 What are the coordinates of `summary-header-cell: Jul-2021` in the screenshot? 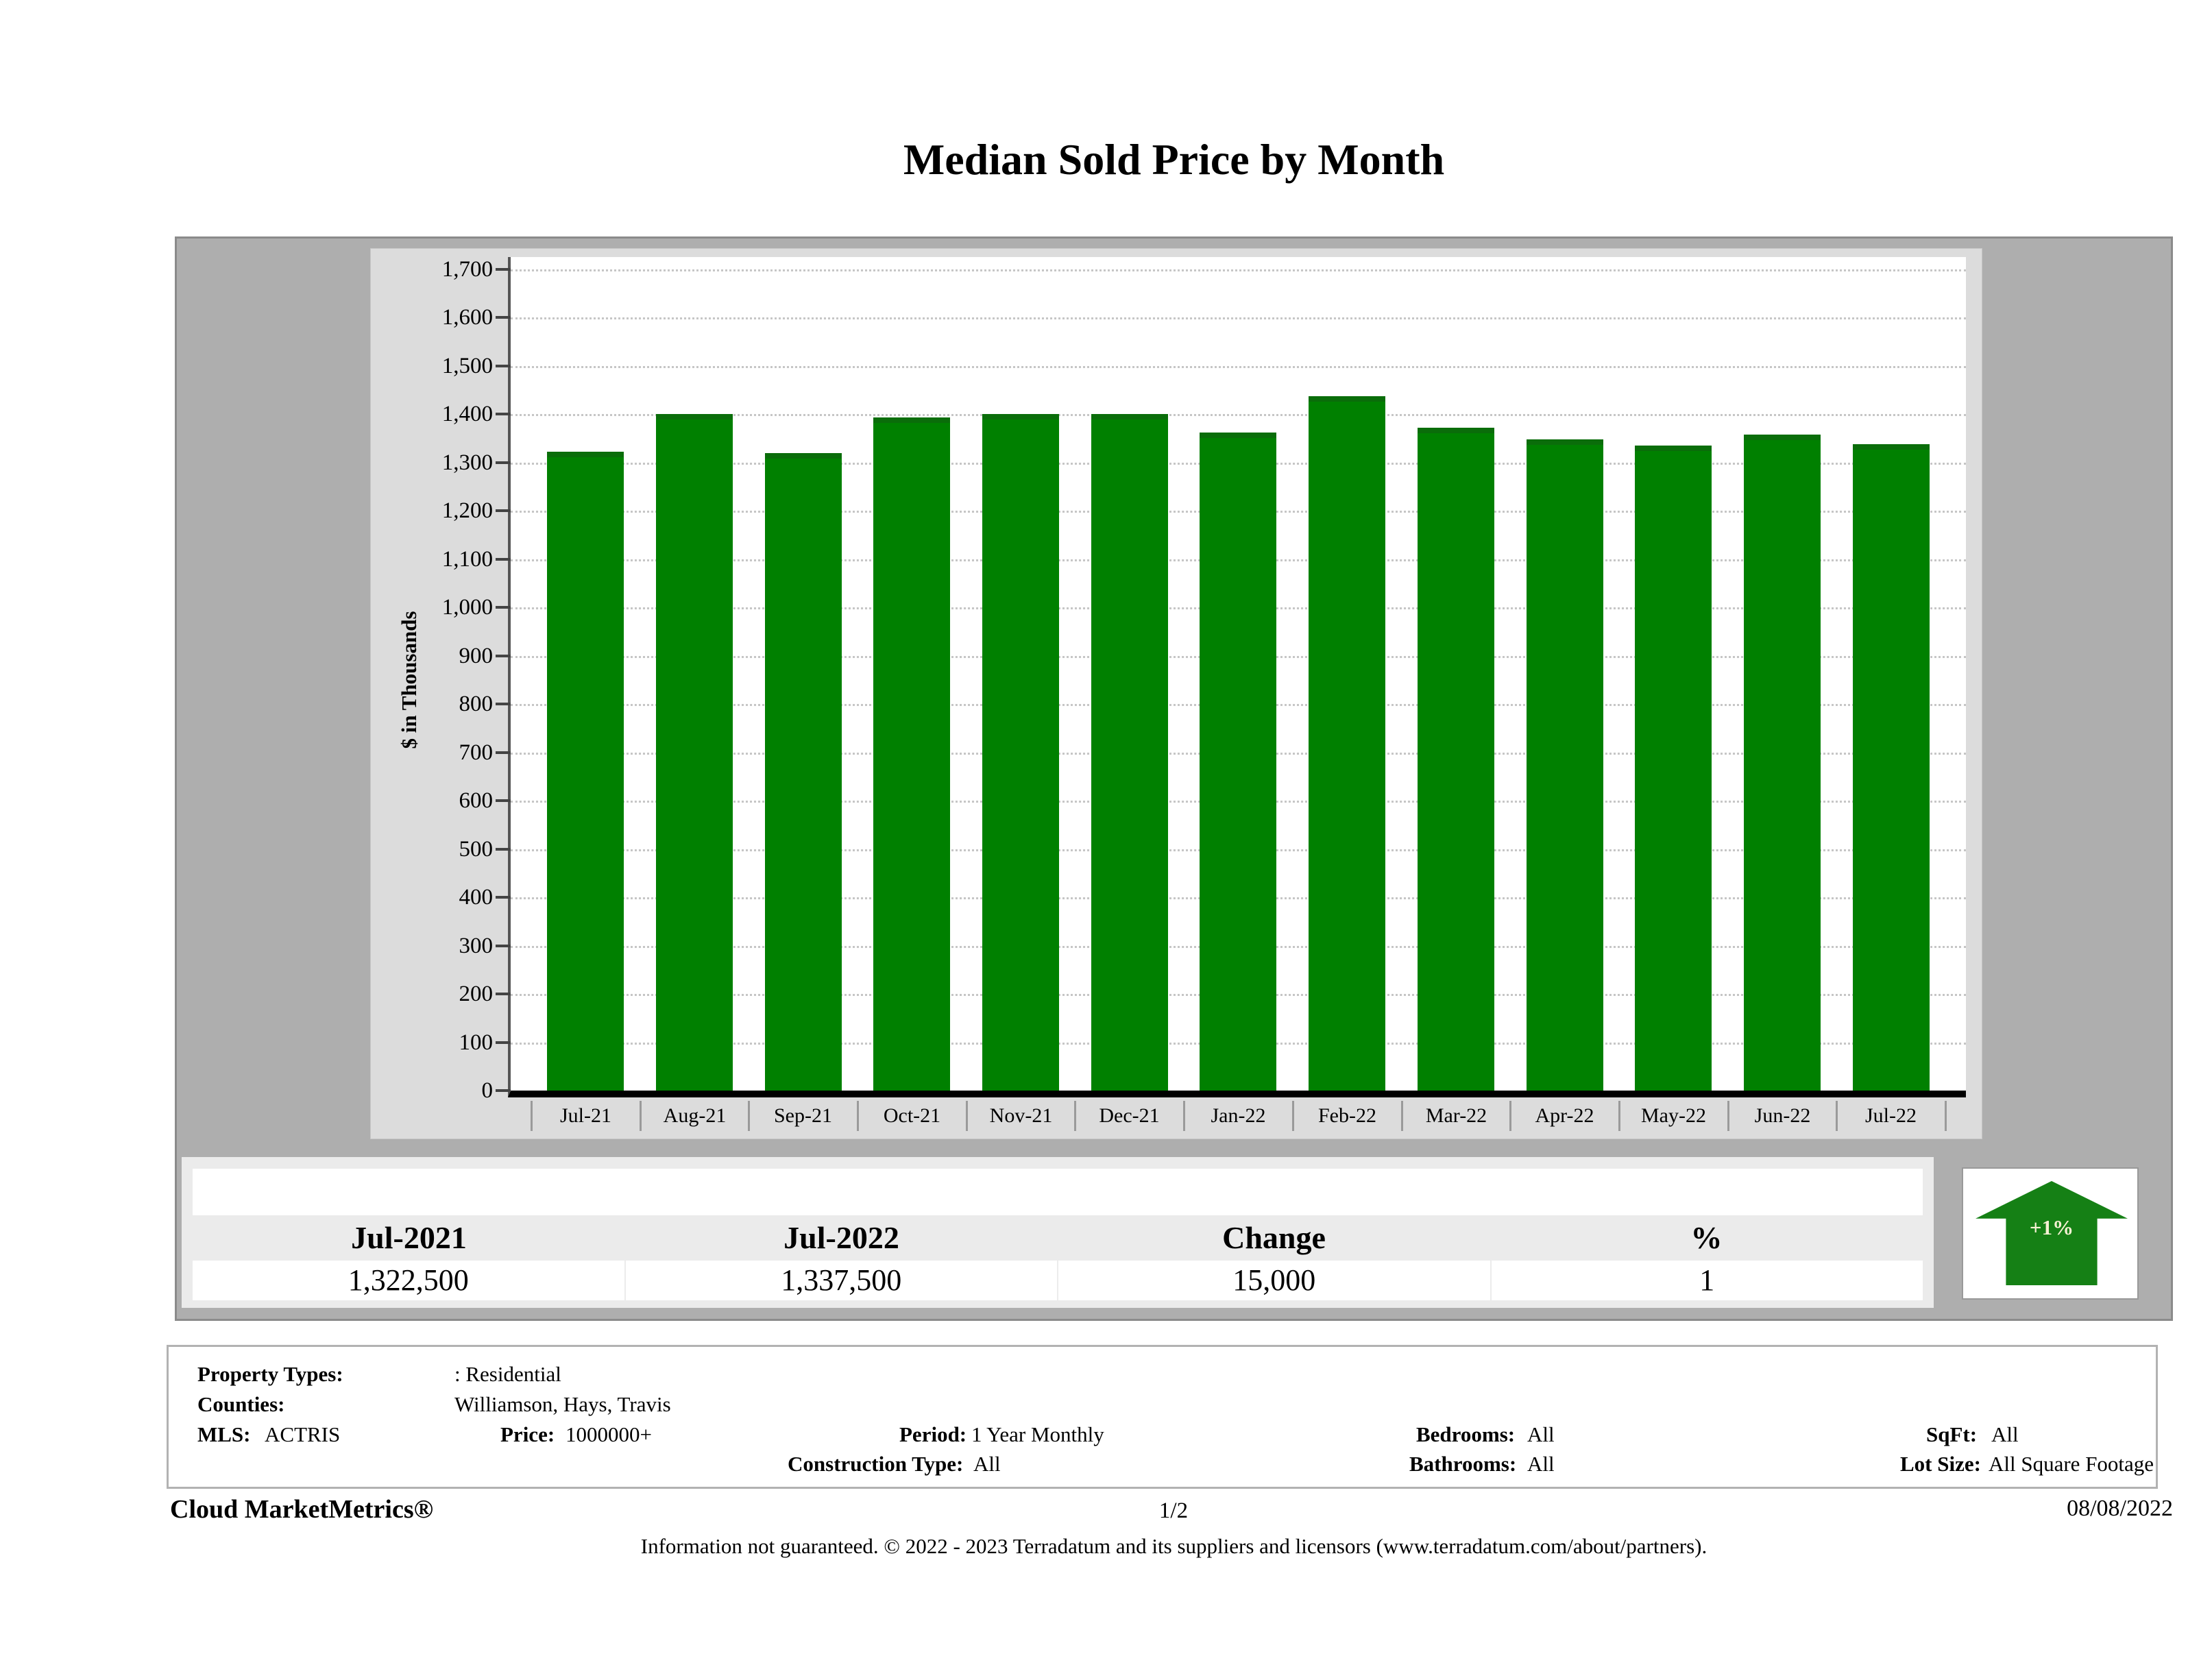 It's located at (409, 1237).